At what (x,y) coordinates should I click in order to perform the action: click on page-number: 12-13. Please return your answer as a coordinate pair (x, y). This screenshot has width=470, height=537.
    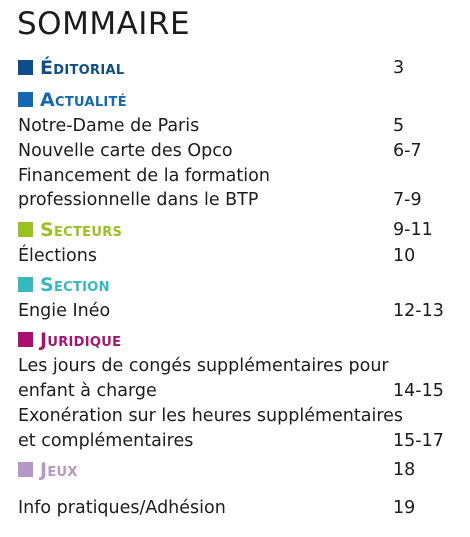
    Looking at the image, I should click on (418, 311).